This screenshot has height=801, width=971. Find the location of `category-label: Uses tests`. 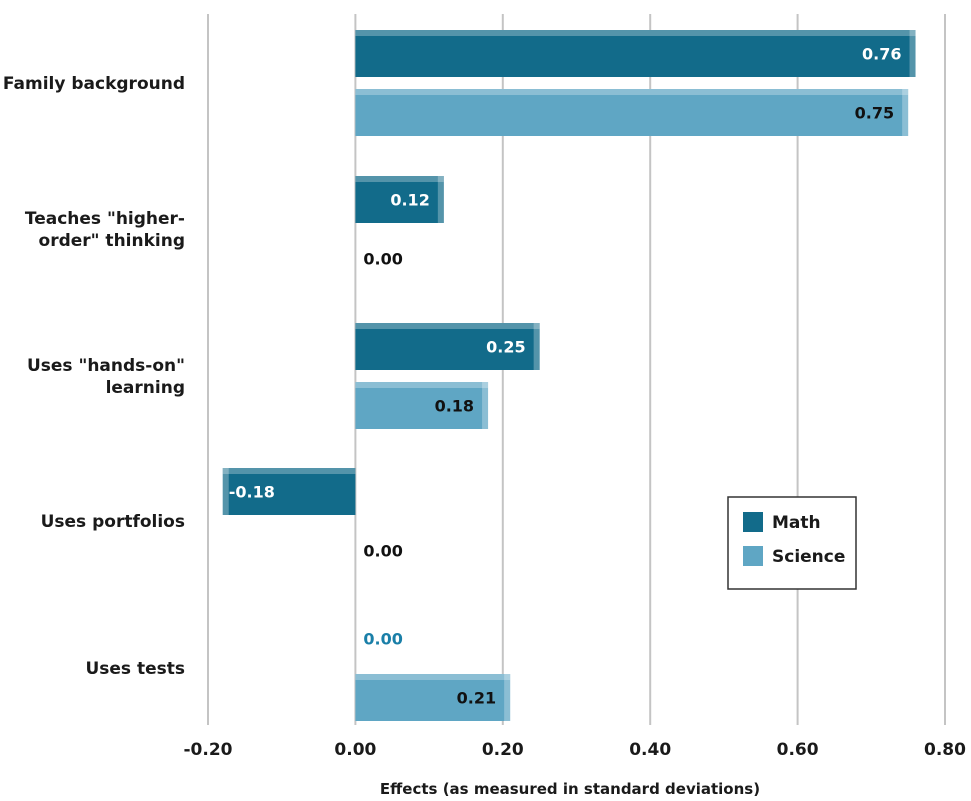

category-label: Uses tests is located at coordinates (135, 669).